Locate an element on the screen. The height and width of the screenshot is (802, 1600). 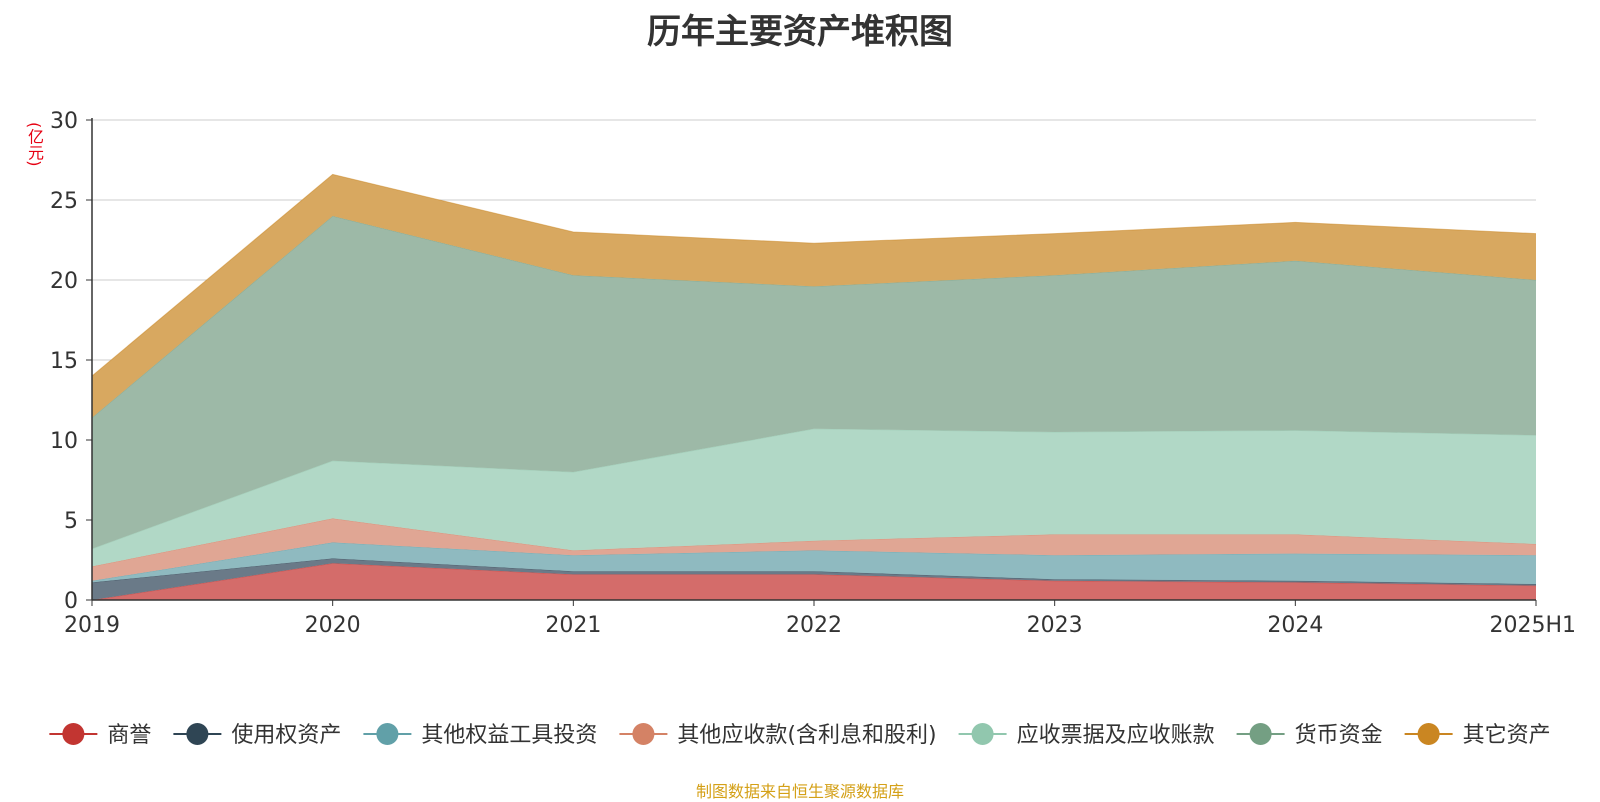
y-tick-label: 5 is located at coordinates (71, 521).